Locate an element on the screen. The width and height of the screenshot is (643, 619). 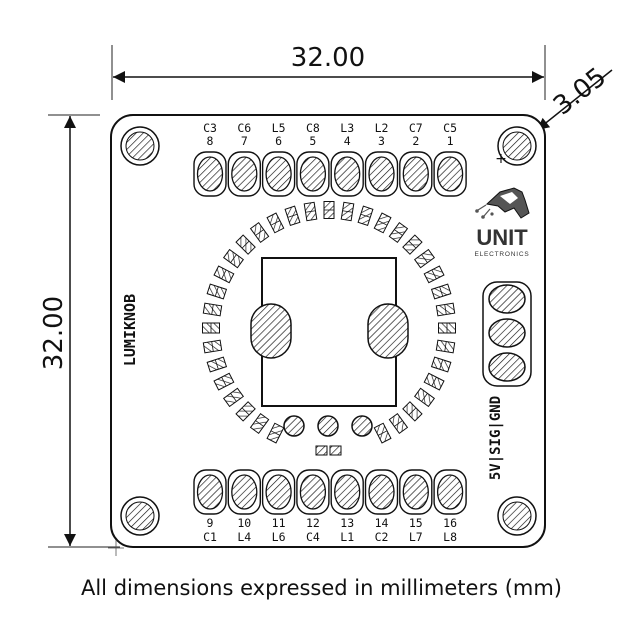
pin-label-bottom-8: 16 is located at coordinates (450, 523).